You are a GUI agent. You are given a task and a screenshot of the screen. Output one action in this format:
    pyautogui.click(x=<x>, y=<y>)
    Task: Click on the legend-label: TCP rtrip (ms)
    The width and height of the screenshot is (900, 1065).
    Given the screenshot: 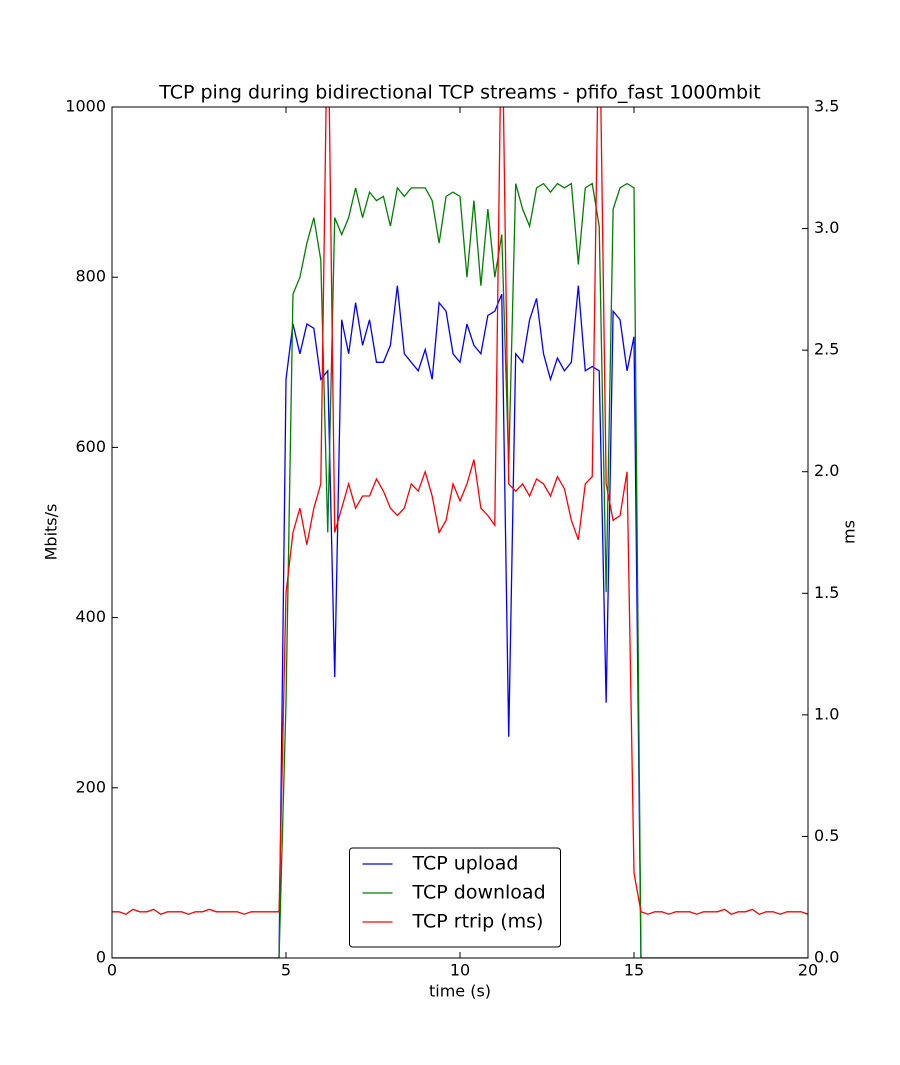 What is the action you would take?
    pyautogui.click(x=478, y=922)
    